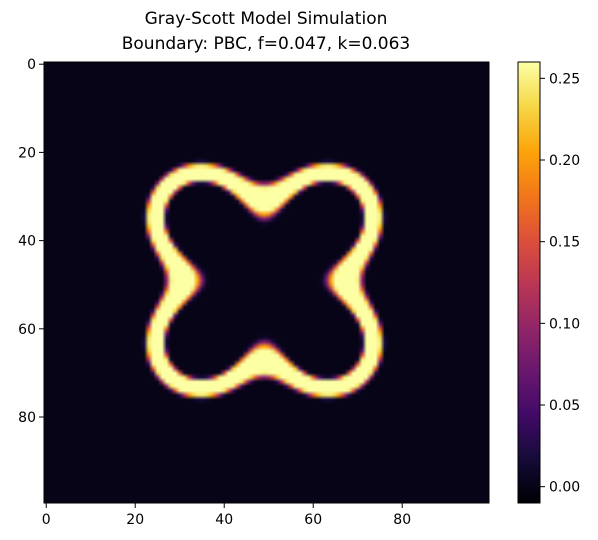 The height and width of the screenshot is (540, 598). What do you see at coordinates (564, 79) in the screenshot?
I see `colorbar-tick-label: 0.25` at bounding box center [564, 79].